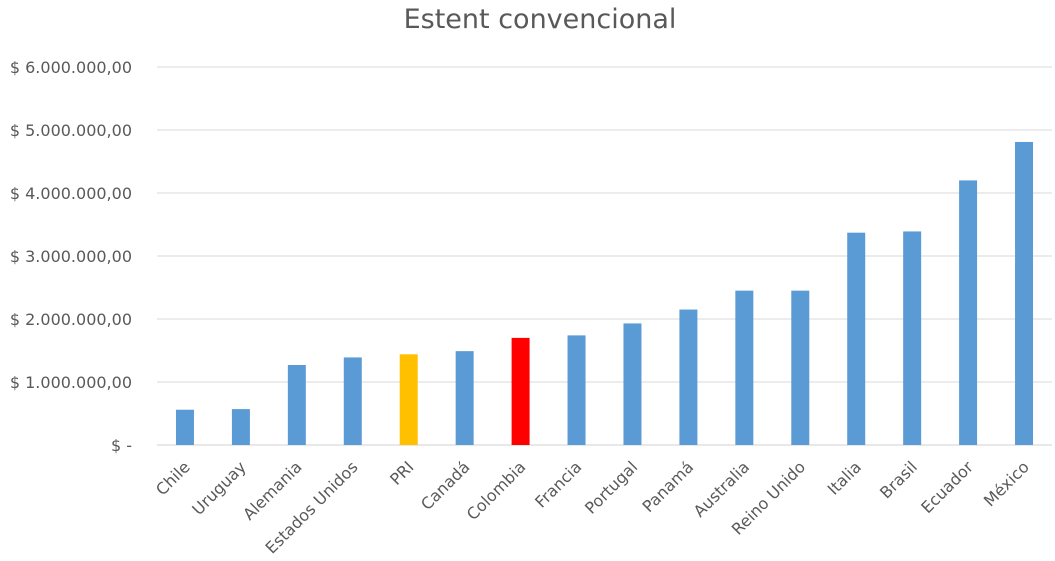 This screenshot has width=1055, height=561. I want to click on y-tick-label: $ 2.000.000,00, so click(71, 319).